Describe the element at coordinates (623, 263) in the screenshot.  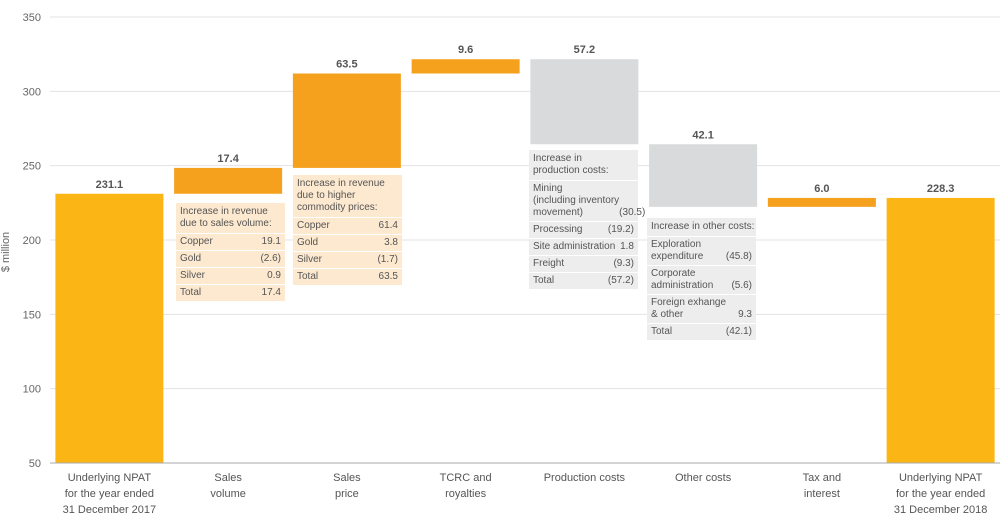
I see `breakdown-item-value: (9.3)` at that location.